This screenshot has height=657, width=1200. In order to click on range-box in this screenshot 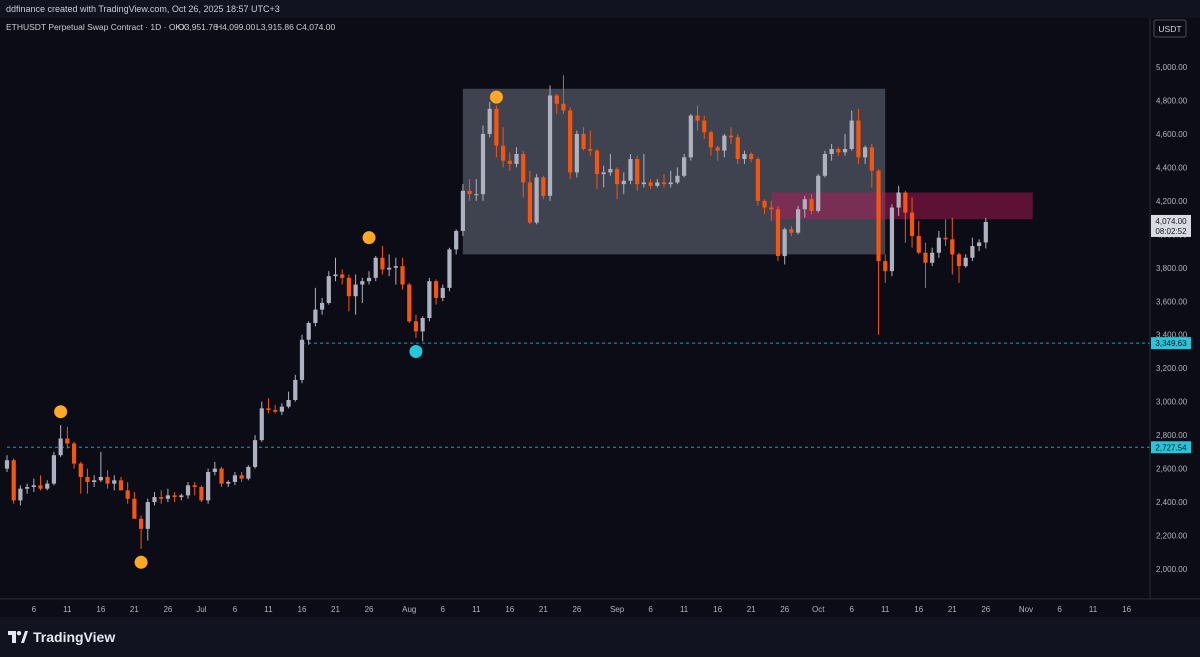, I will do `click(674, 171)`.